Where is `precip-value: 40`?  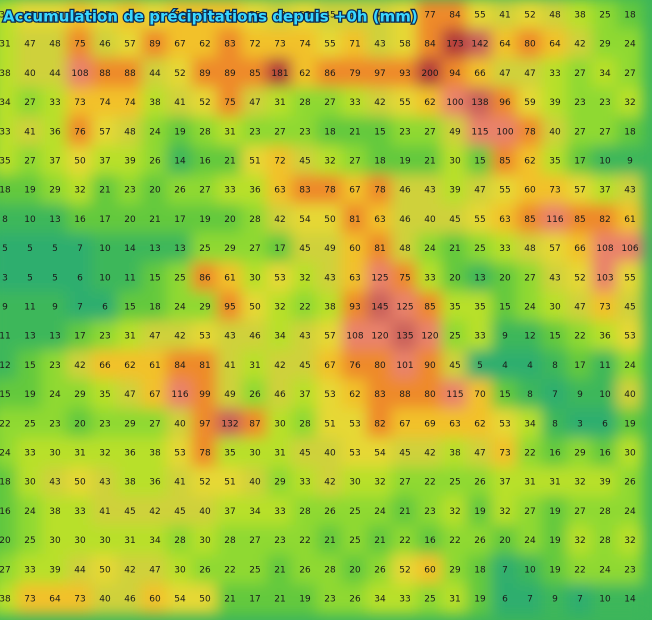
precip-value: 40 is located at coordinates (630, 395).